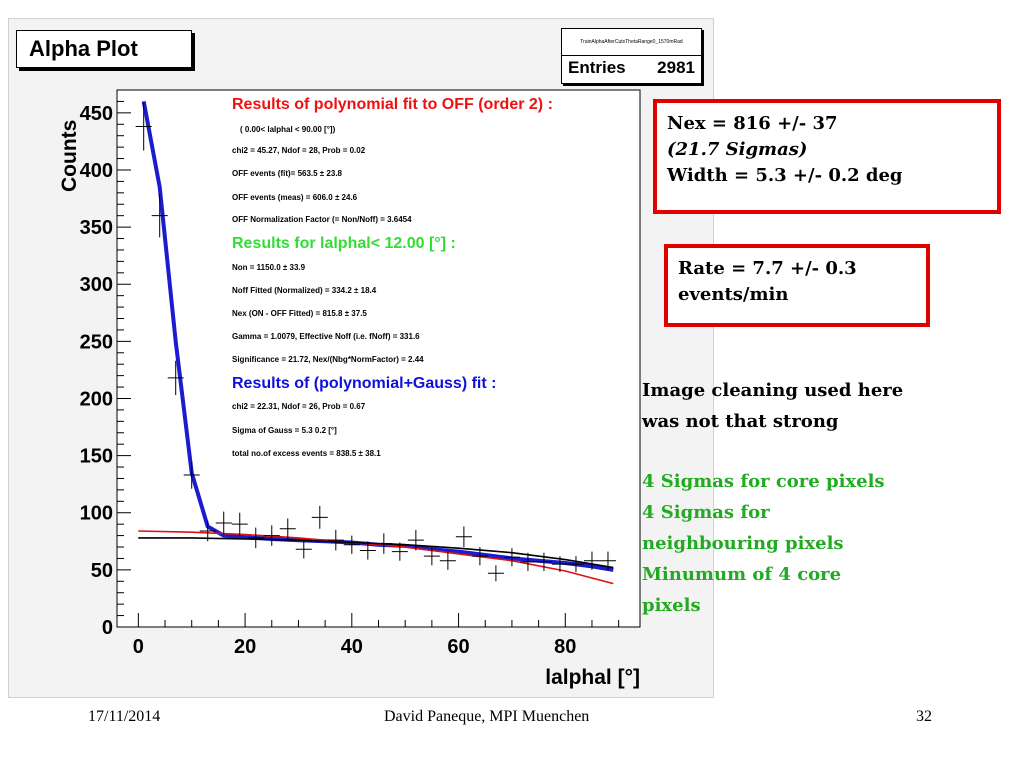 This screenshot has width=1024, height=768. What do you see at coordinates (671, 605) in the screenshot?
I see `cleaning-setting-line: pixels` at bounding box center [671, 605].